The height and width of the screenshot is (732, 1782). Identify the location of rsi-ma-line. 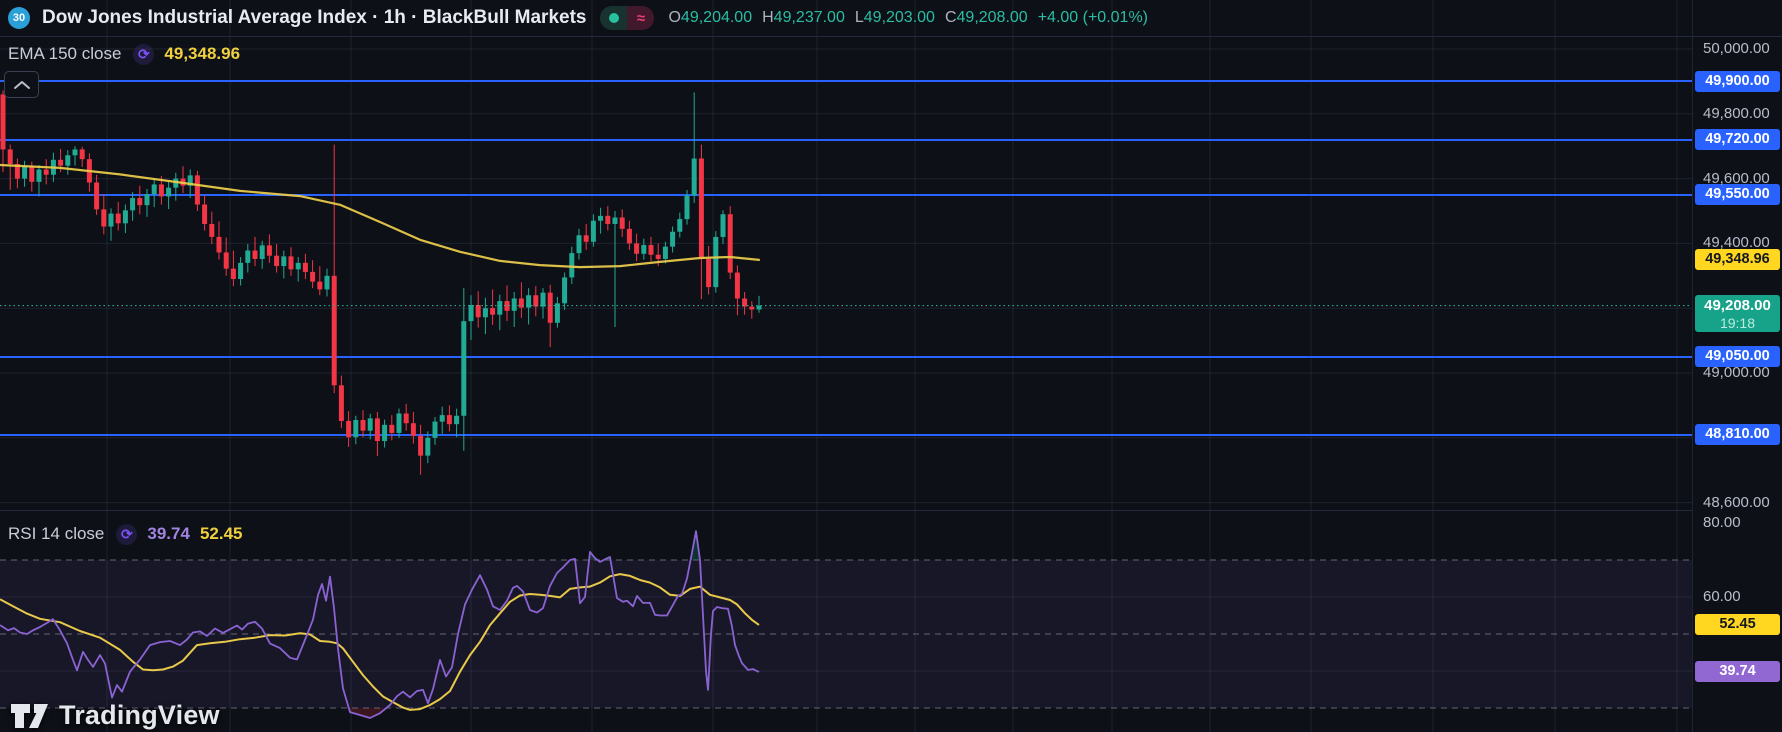
(380, 642).